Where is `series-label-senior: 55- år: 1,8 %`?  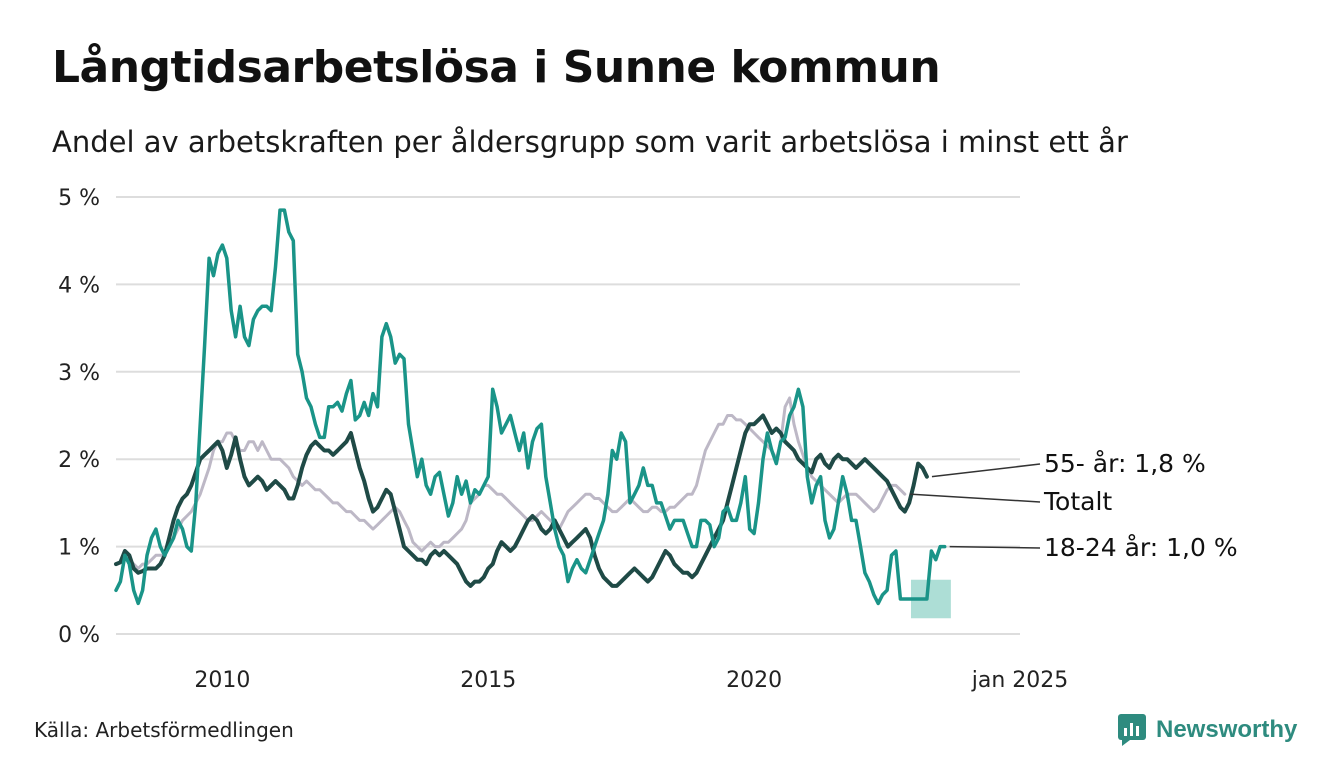
series-label-senior: 55- år: 1,8 % is located at coordinates (1125, 463).